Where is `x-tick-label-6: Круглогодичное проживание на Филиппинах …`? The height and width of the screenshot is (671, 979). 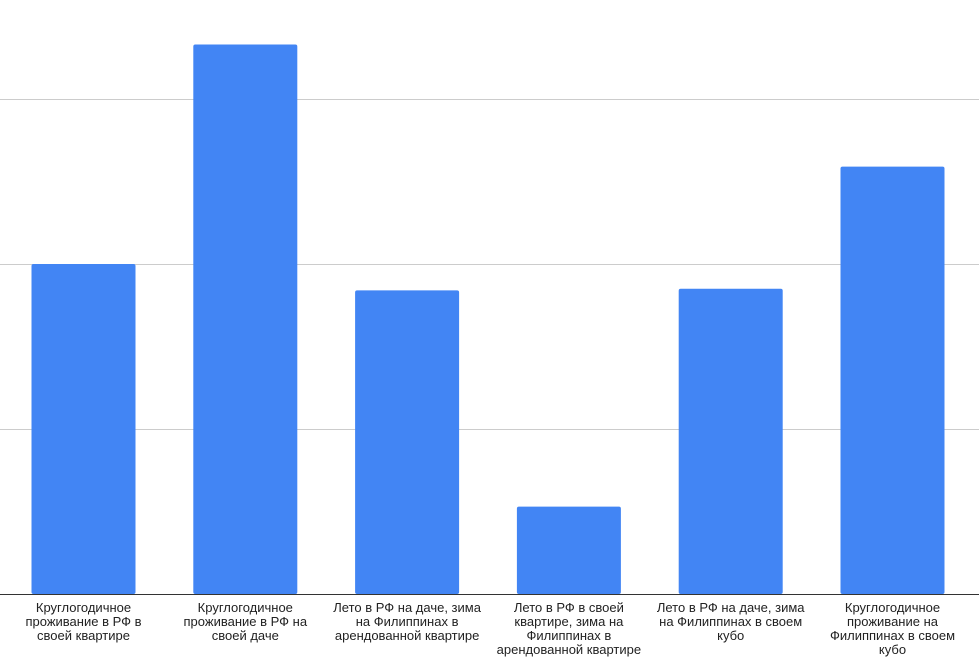 x-tick-label-6: Круглогодичное проживание на Филиппинах … is located at coordinates (892, 628).